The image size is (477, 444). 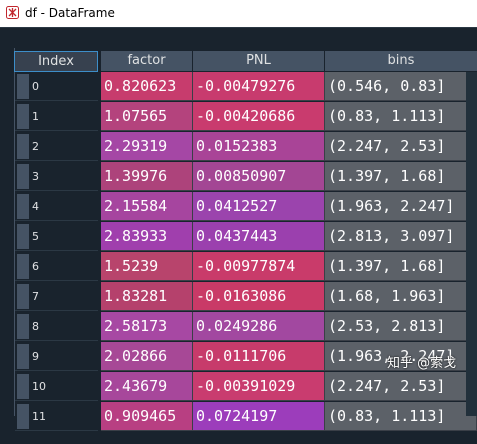 What do you see at coordinates (147, 356) in the screenshot?
I see `factor-cell: 2.02866` at bounding box center [147, 356].